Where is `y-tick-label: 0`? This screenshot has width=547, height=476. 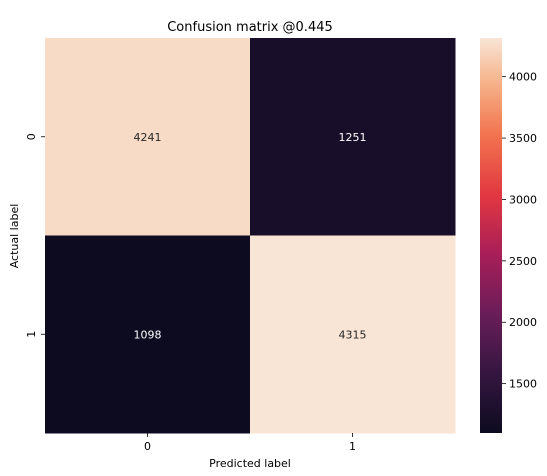
y-tick-label: 0 is located at coordinates (31, 136).